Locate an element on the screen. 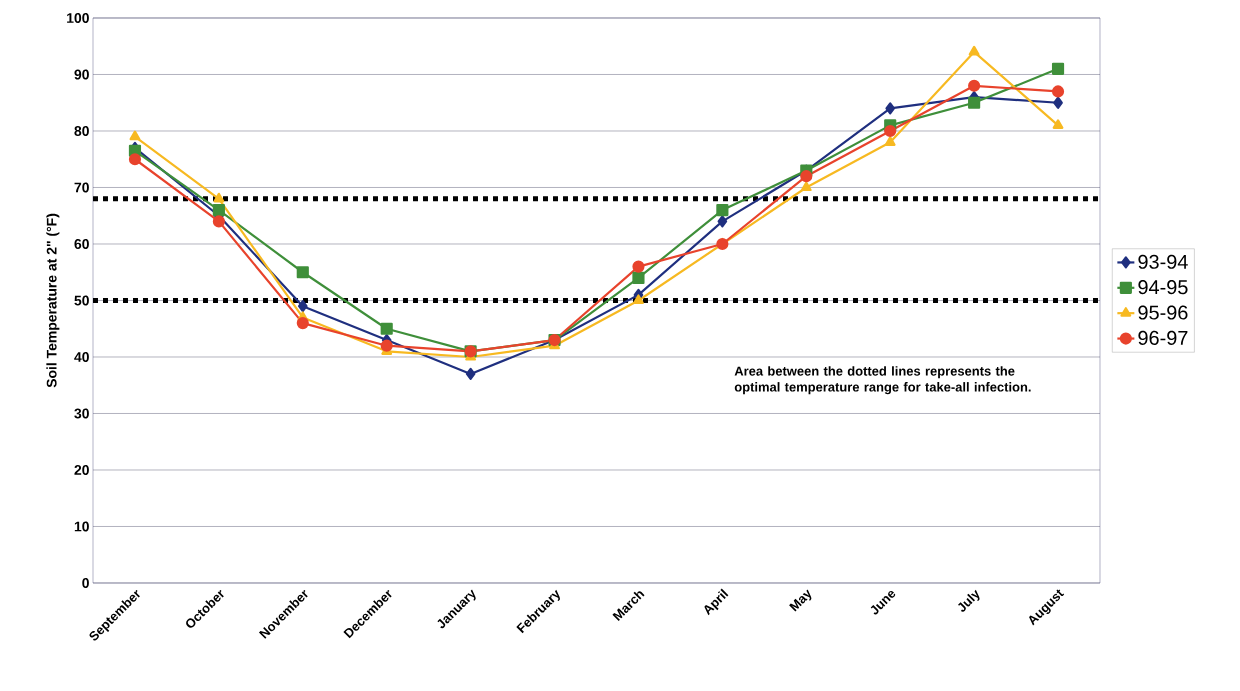 The image size is (1240, 691). y-tick-label: 30 is located at coordinates (81, 413).